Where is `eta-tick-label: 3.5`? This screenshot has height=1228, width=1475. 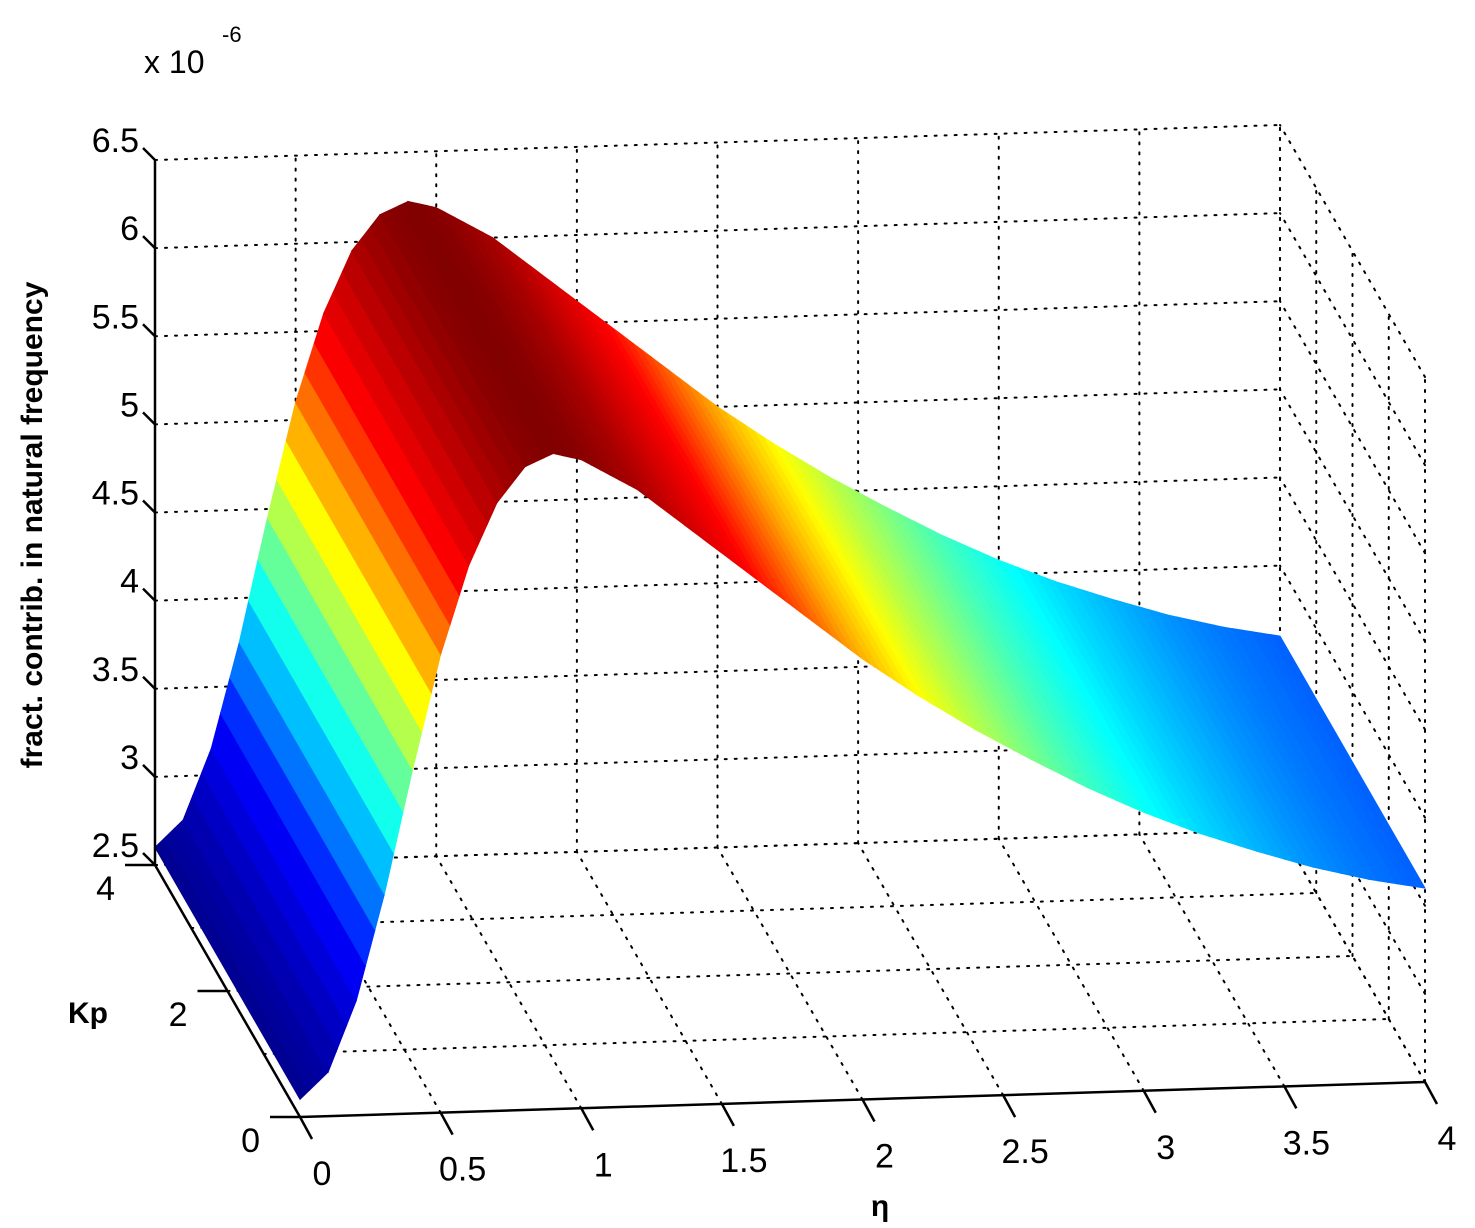 eta-tick-label: 3.5 is located at coordinates (1306, 1143).